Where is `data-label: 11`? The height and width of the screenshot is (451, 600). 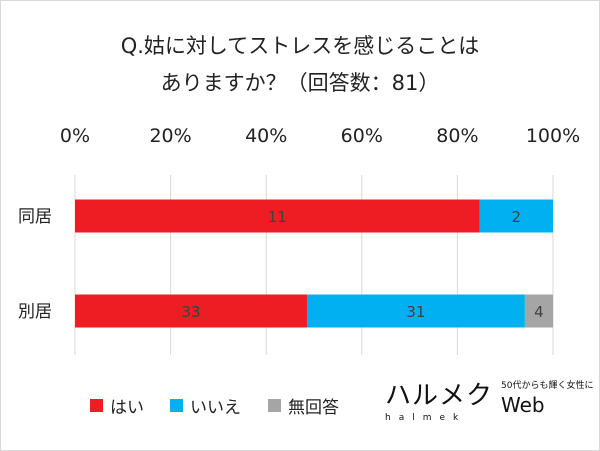
data-label: 11 is located at coordinates (277, 217).